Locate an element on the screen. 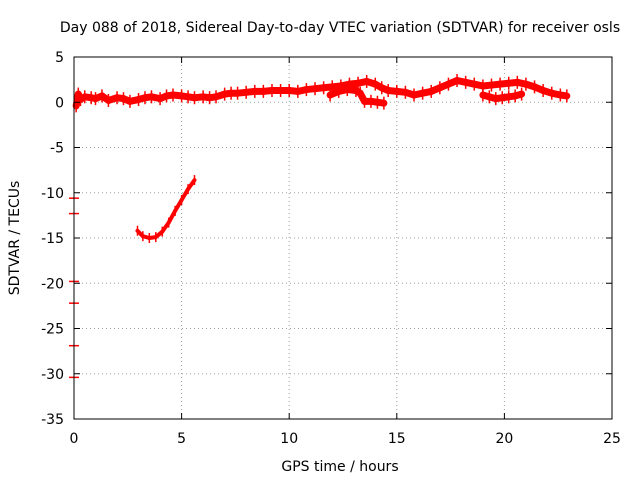 Image resolution: width=640 pixels, height=485 pixels. y-tick-label: -35 is located at coordinates (52, 420).